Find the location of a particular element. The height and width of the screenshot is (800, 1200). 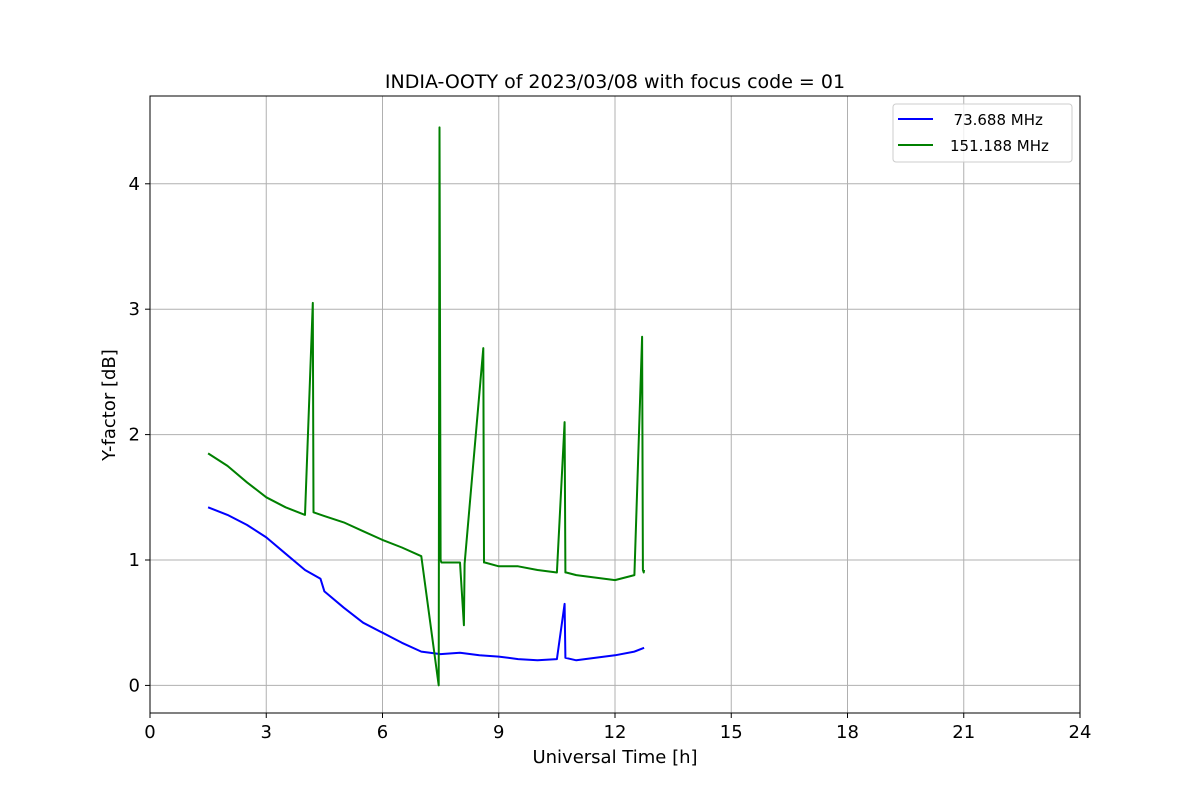

x-tick-label: 15 is located at coordinates (731, 732).